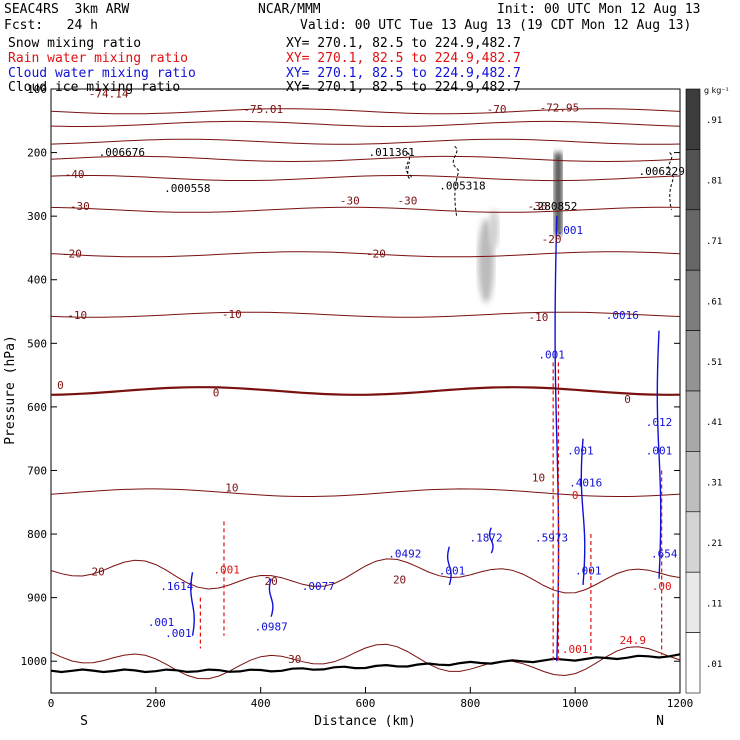  What do you see at coordinates (599, 9) in the screenshot?
I see `init-label: Init: 00 UTC Mon 12 Aug 13` at bounding box center [599, 9].